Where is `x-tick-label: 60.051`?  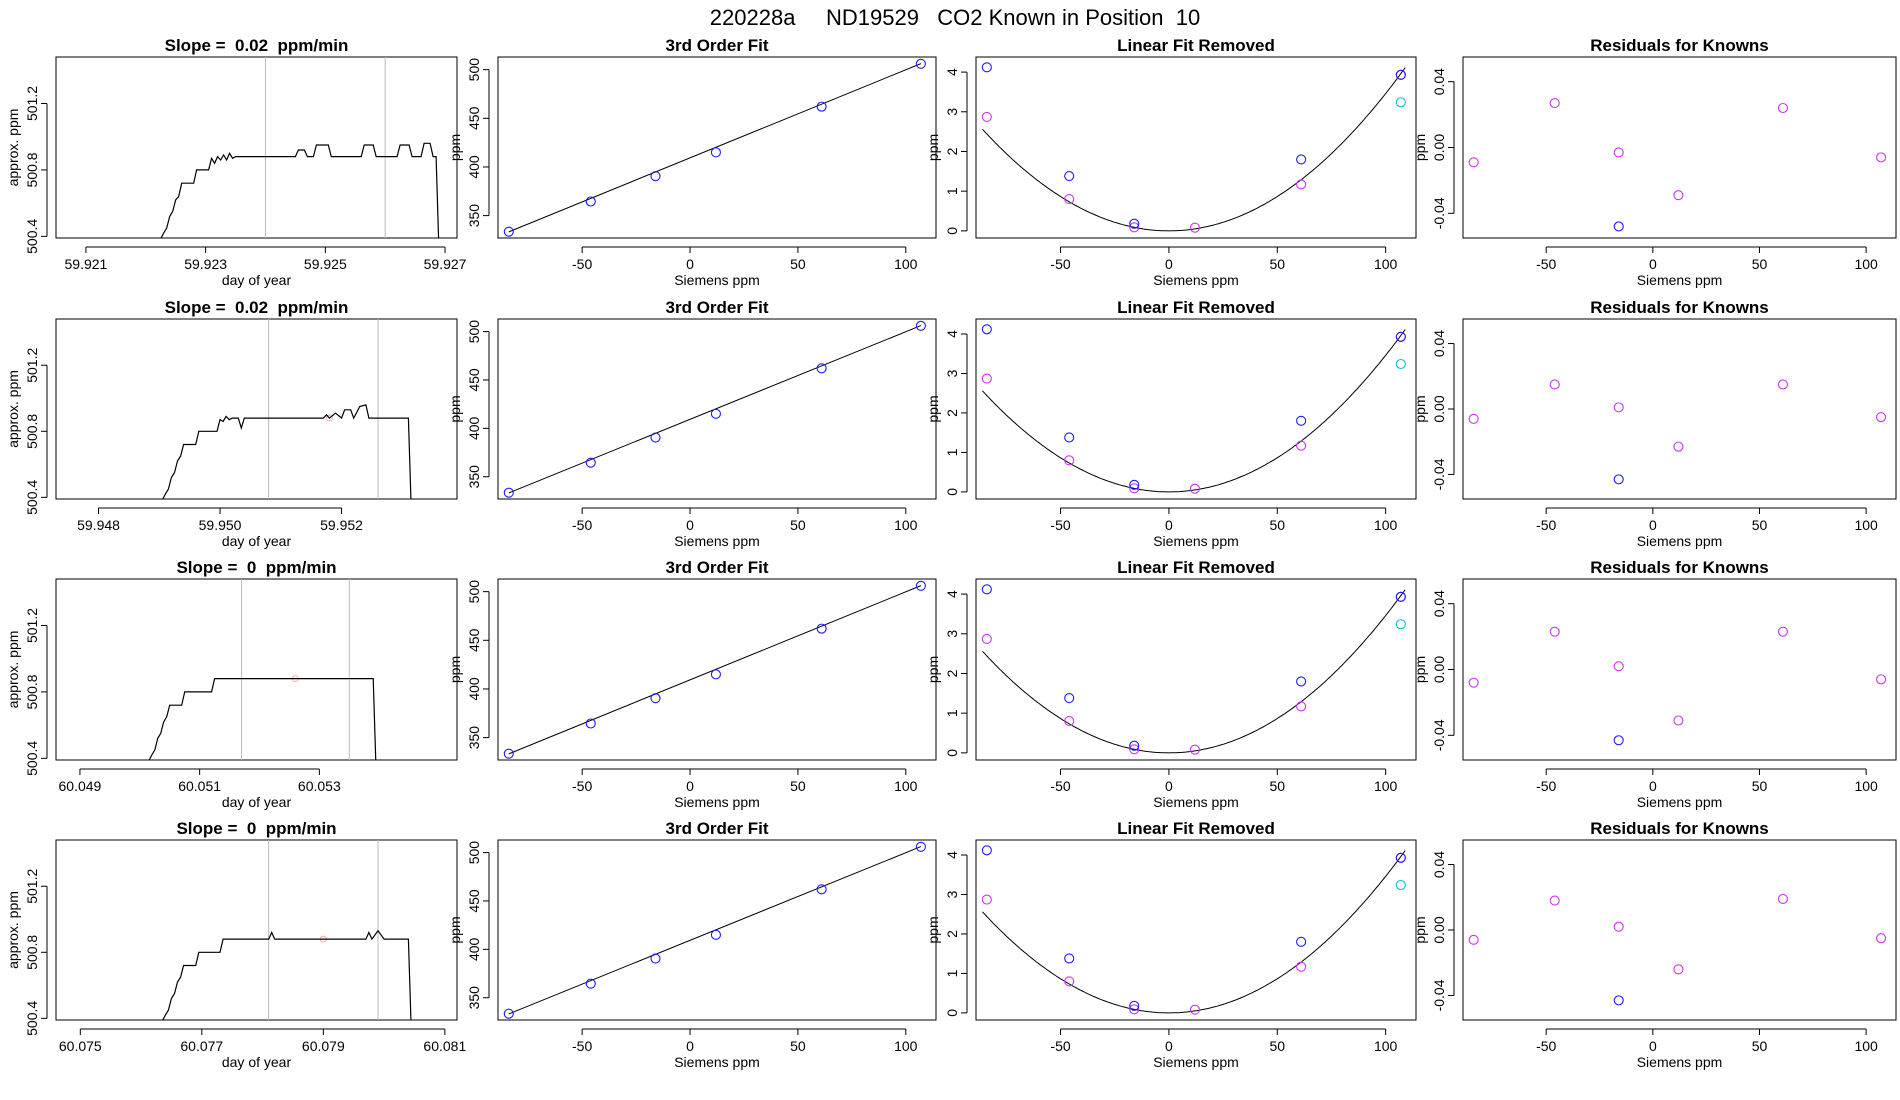
x-tick-label: 60.051 is located at coordinates (199, 786).